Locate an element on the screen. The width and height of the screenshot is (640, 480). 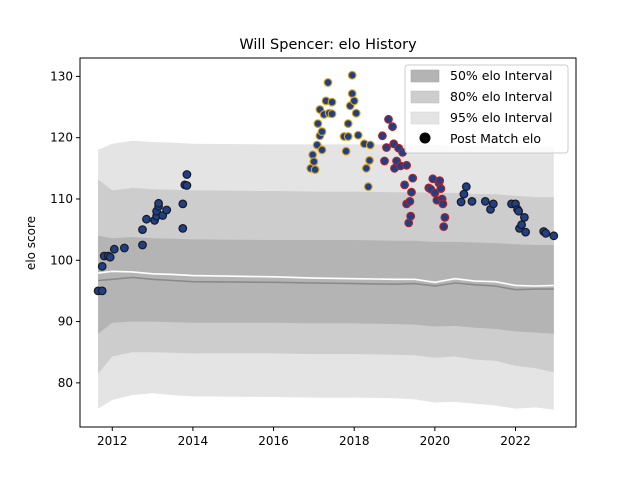
y-tick-label-100: 100 is located at coordinates (61, 260).